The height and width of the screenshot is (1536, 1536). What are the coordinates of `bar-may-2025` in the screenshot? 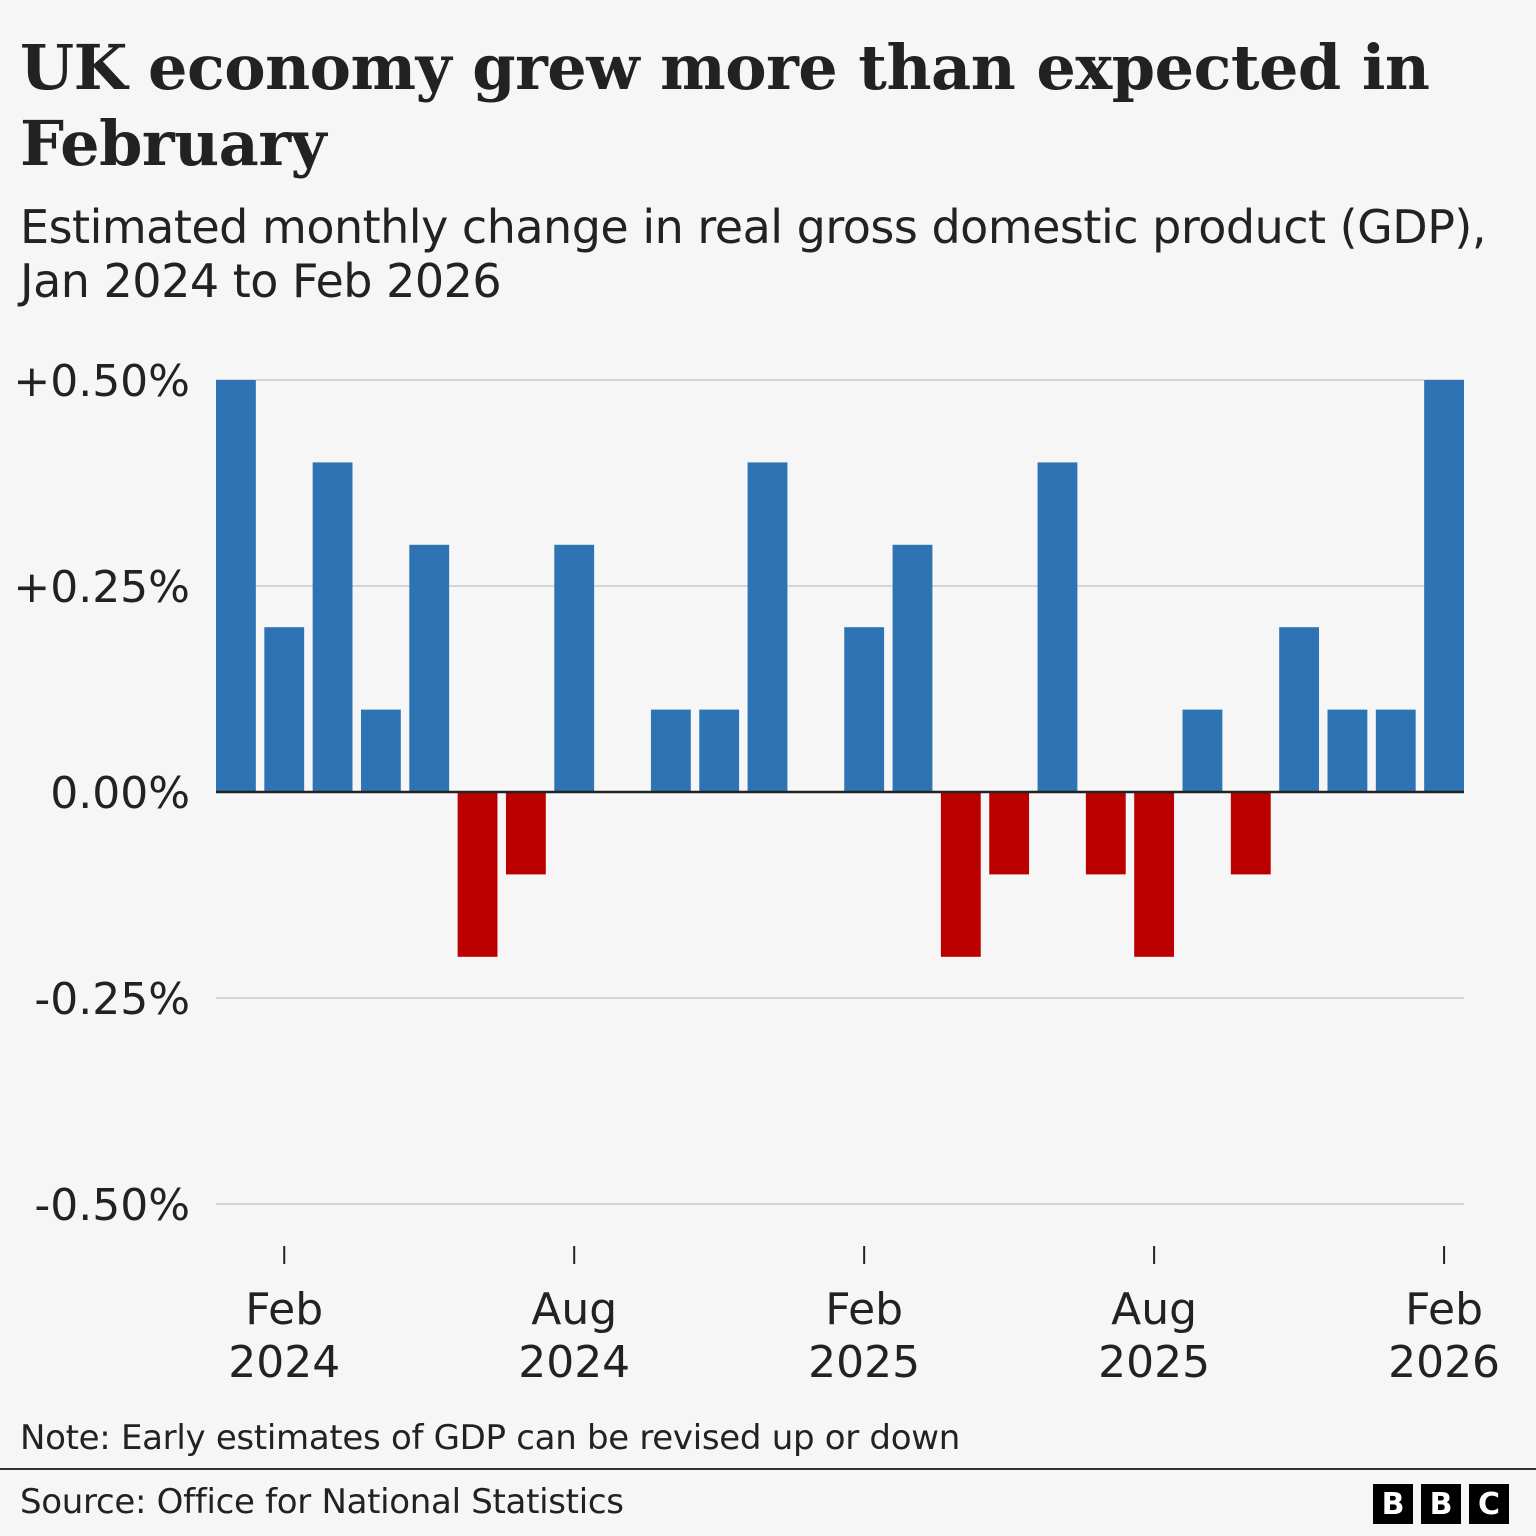 It's located at (1009, 833).